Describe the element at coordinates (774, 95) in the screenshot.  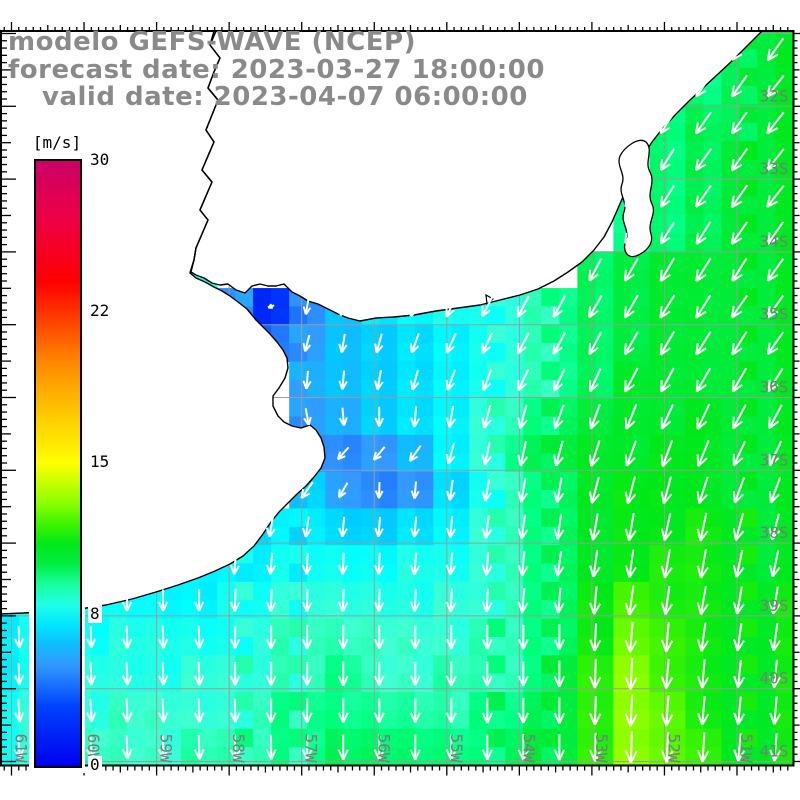
I see `lat-label: 32S` at that location.